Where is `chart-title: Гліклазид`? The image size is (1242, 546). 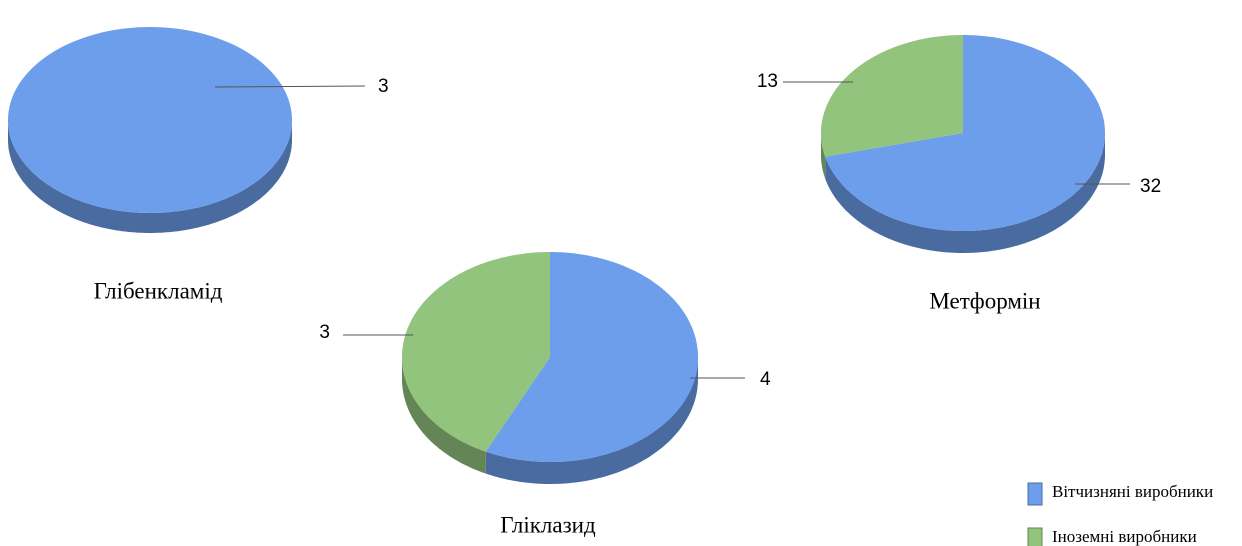
chart-title: Гліклазид is located at coordinates (548, 524).